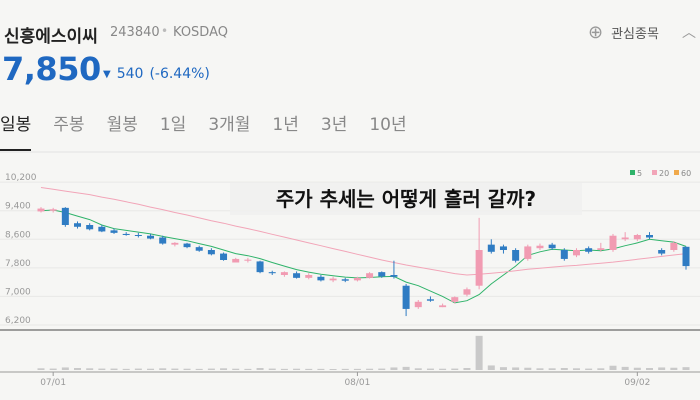  What do you see at coordinates (357, 383) in the screenshot?
I see `x-tick-label: 08/01` at bounding box center [357, 383].